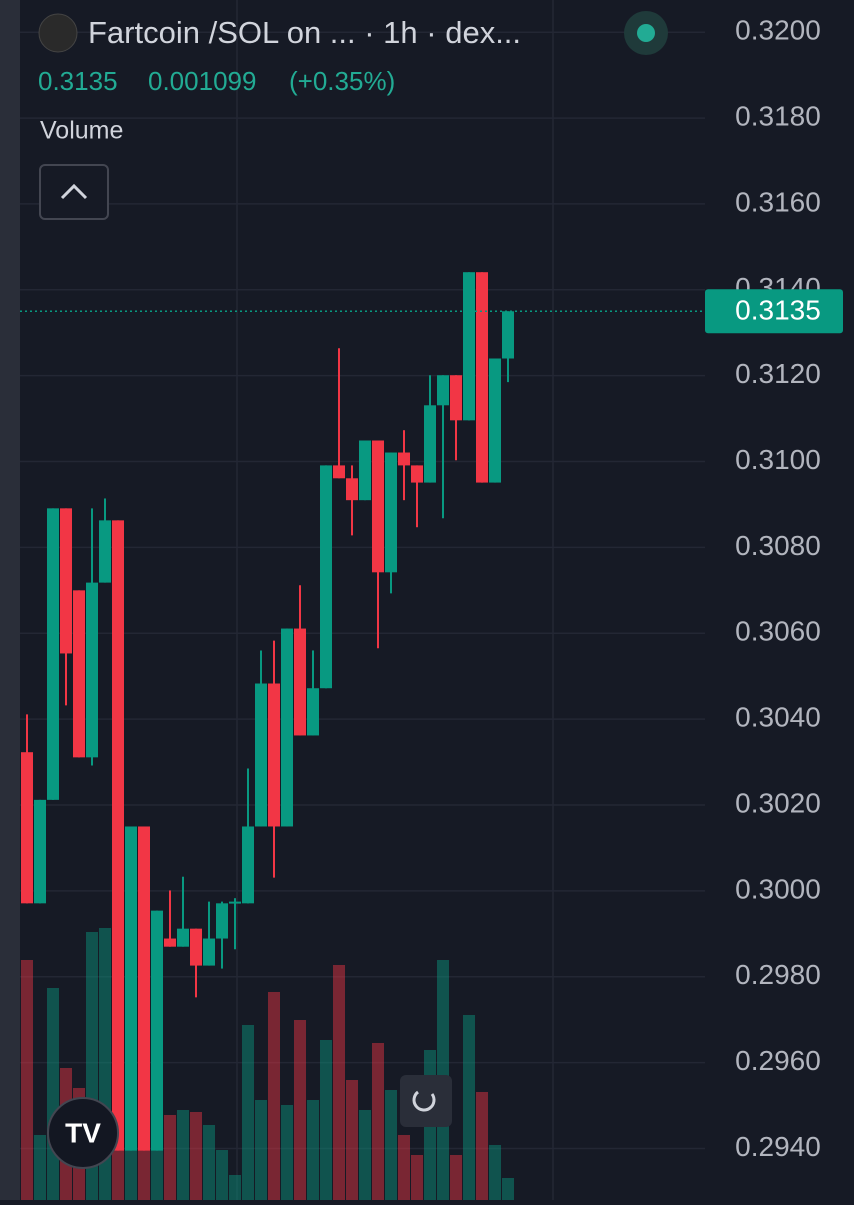  What do you see at coordinates (81, 131) in the screenshot?
I see `volume-legend: Volume` at bounding box center [81, 131].